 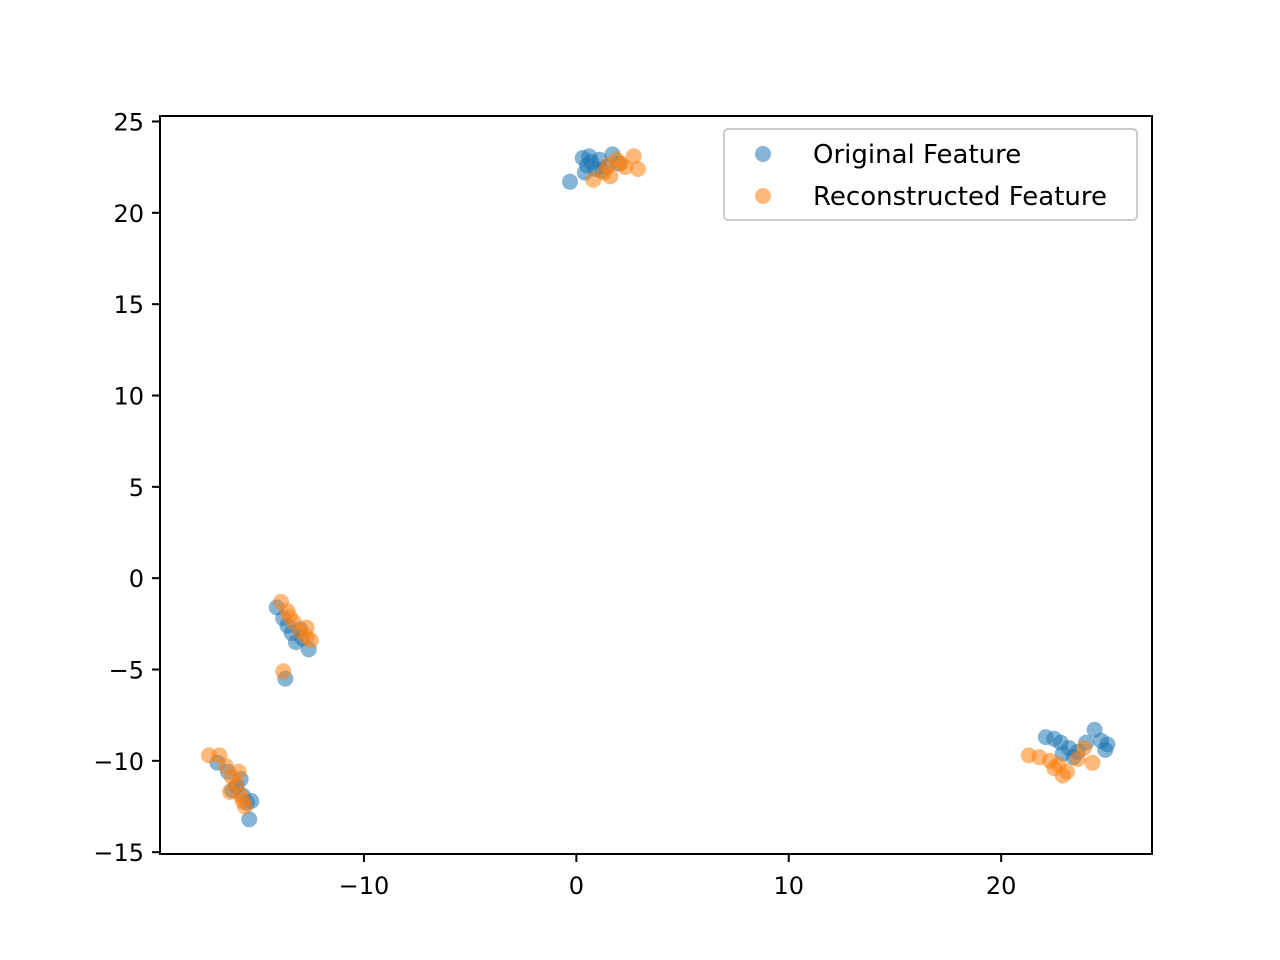 What do you see at coordinates (1001, 886) in the screenshot?
I see `x-tick-label: 20` at bounding box center [1001, 886].